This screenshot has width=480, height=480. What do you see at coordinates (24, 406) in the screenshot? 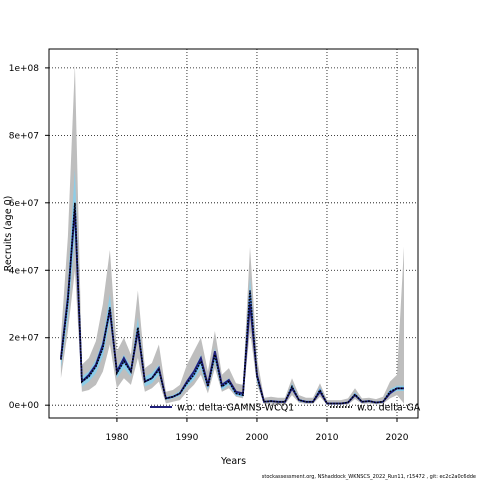
I see `y-tick-label: 0e+00` at bounding box center [24, 406].